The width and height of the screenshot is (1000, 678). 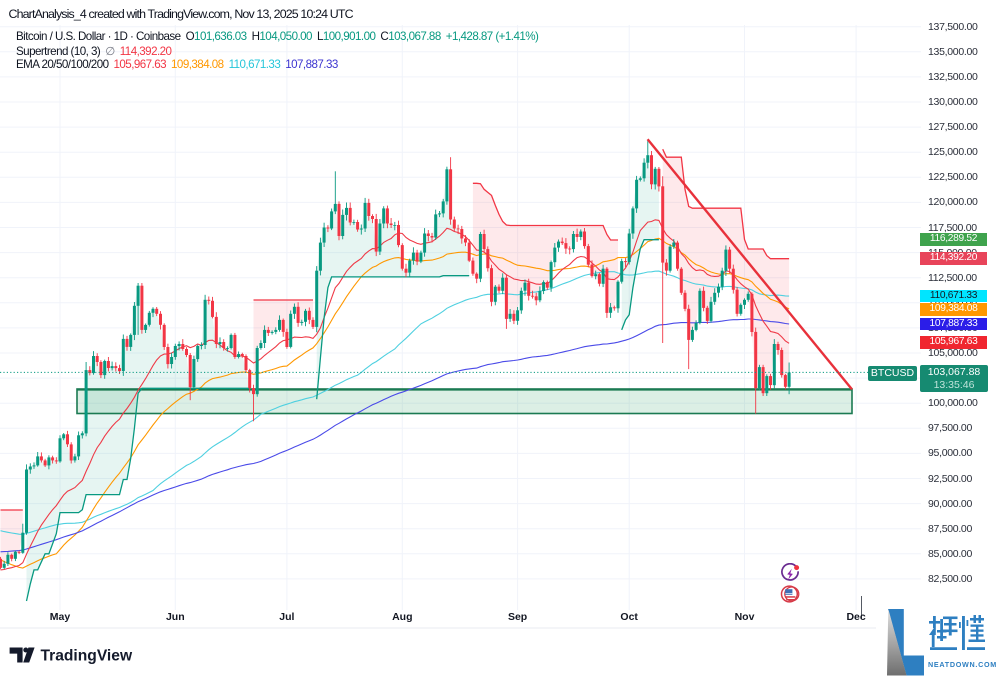 I want to click on svg-text: TradingView, so click(x=87, y=656).